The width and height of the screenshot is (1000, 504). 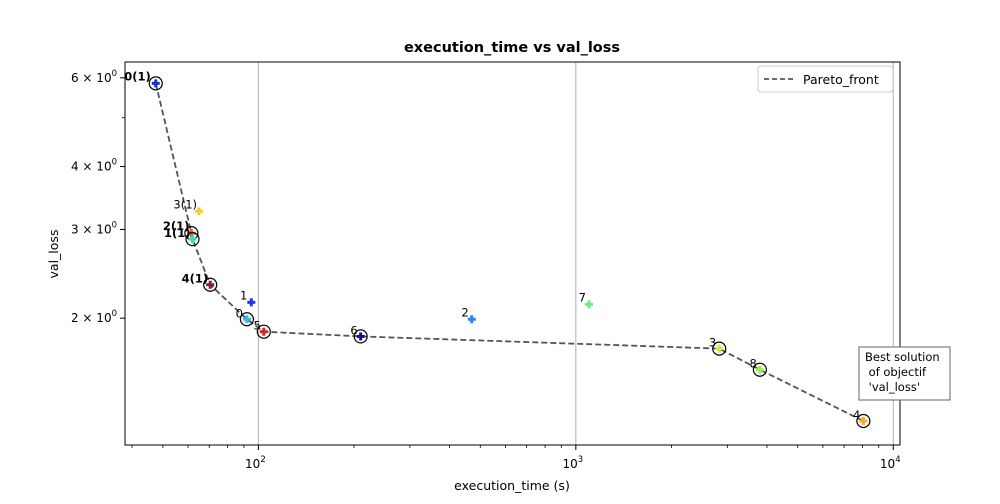 I want to click on data-point: 1(1), so click(x=182, y=236).